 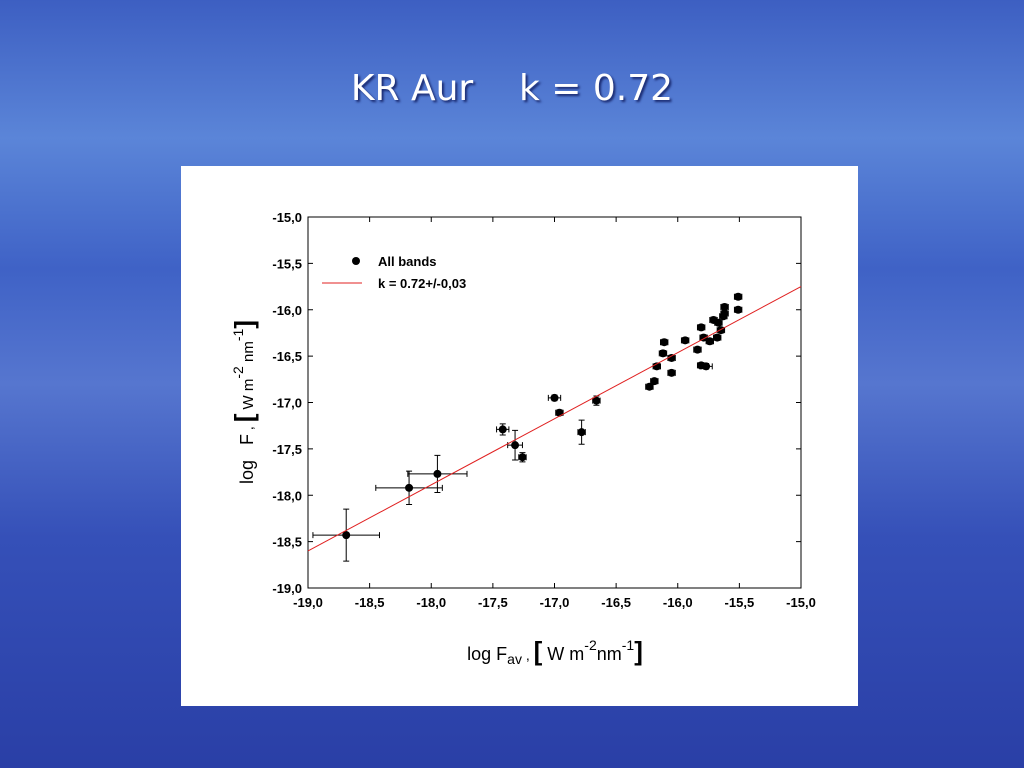 I want to click on y-tick-label: -17,0, so click(x=287, y=403).